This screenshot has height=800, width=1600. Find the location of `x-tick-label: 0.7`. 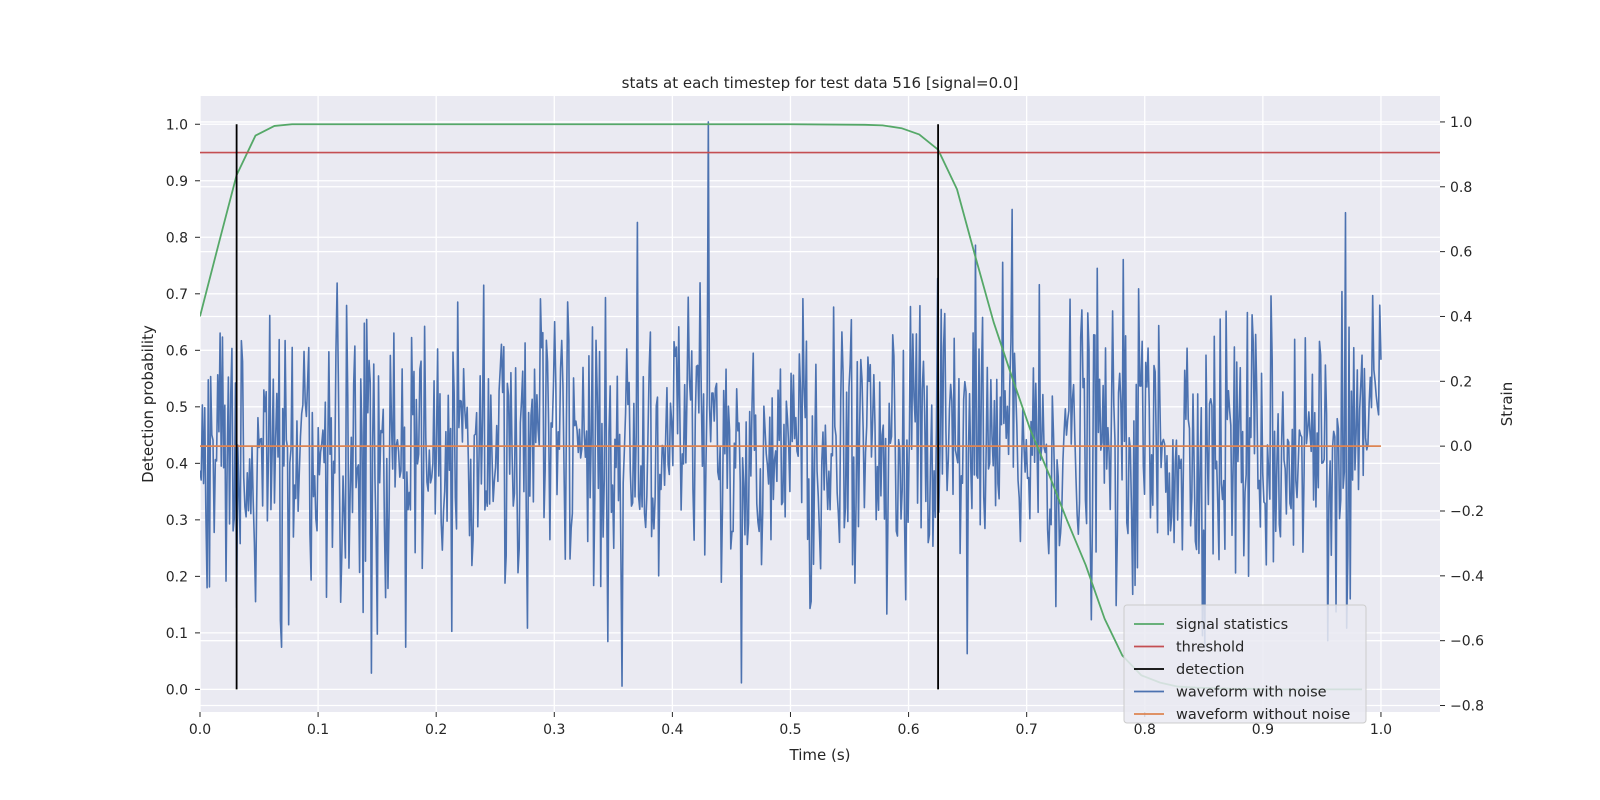

x-tick-label: 0.7 is located at coordinates (1027, 730).